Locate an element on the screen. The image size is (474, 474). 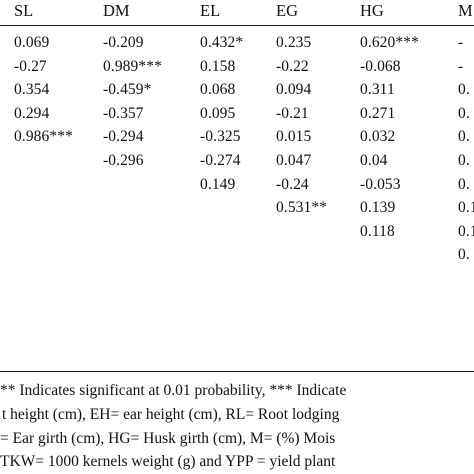
table-cell: -0.24 is located at coordinates (292, 184).